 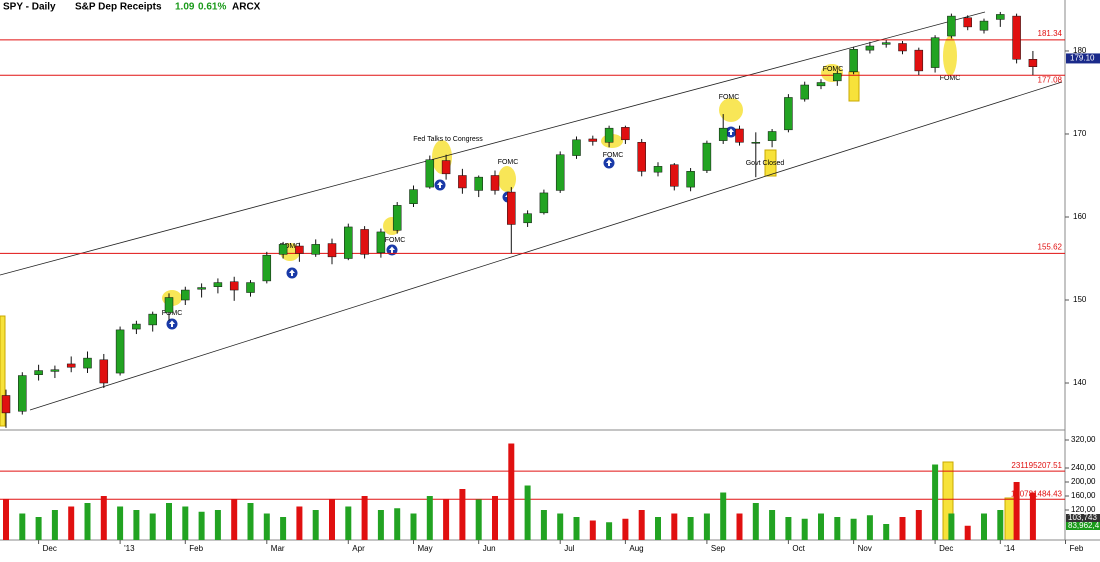 I want to click on x-tick-label: Apr, so click(x=358, y=548).